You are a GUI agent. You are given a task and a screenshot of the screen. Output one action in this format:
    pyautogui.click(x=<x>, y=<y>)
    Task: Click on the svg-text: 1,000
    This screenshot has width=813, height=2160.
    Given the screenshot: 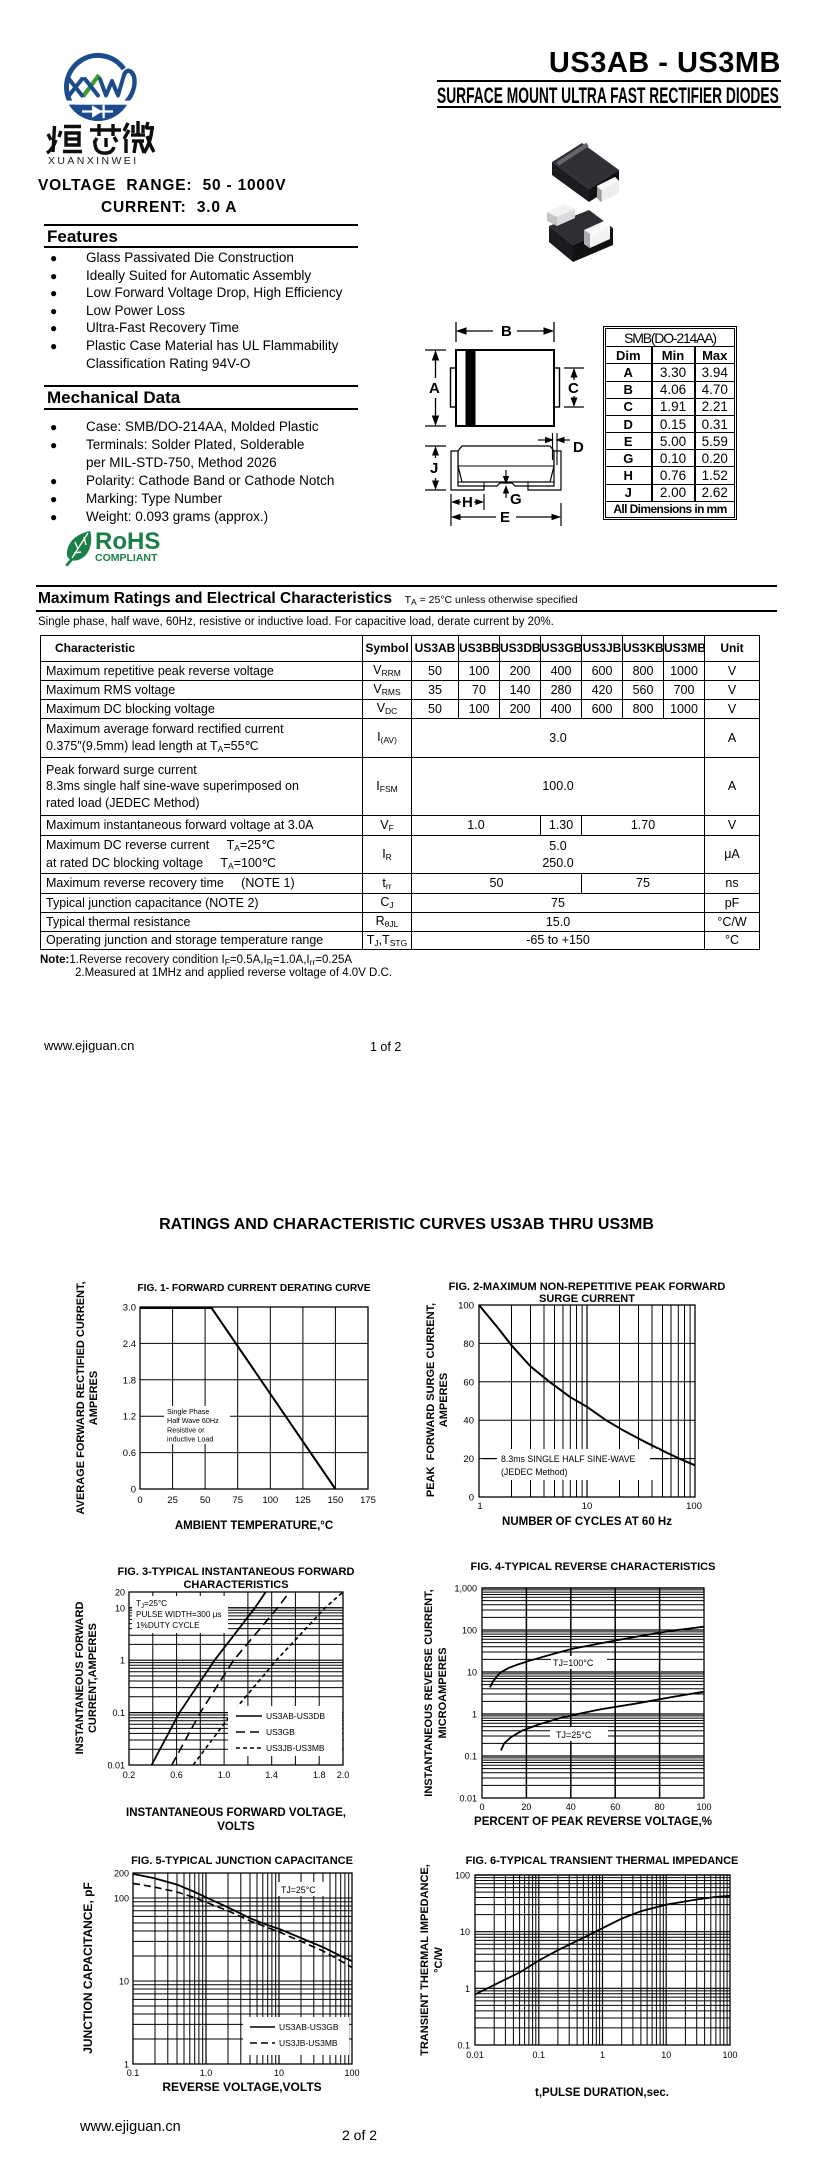 What is the action you would take?
    pyautogui.click(x=465, y=1589)
    